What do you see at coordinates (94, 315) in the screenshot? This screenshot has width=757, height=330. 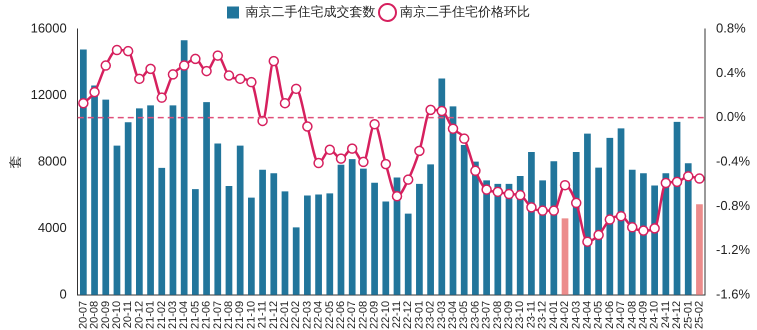 I see `x-tick-label: 20-08` at bounding box center [94, 315].